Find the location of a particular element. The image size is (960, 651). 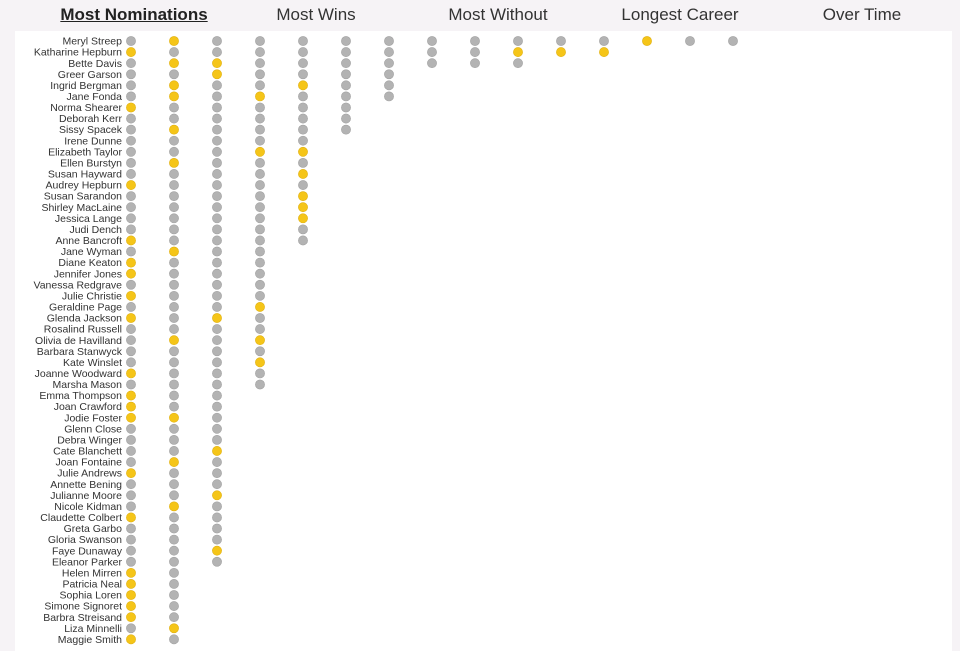

tab-most-wins: Most Wins is located at coordinates (316, 14).